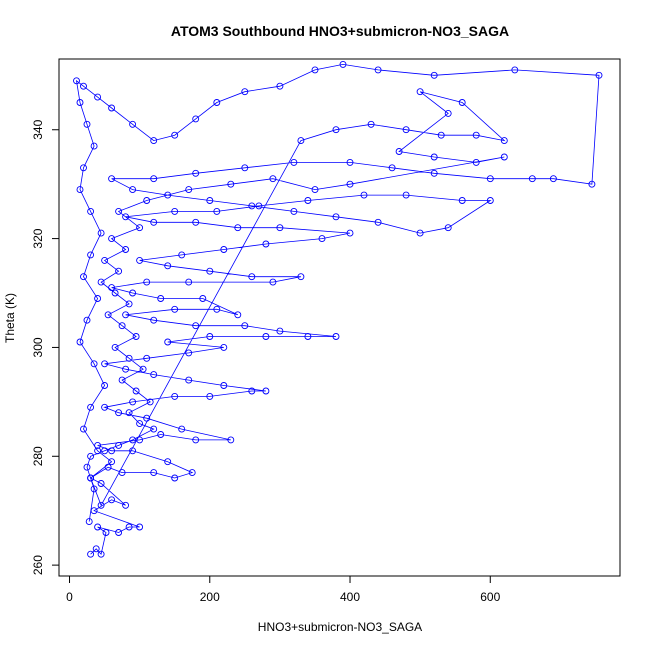 The width and height of the screenshot is (650, 650). What do you see at coordinates (69, 597) in the screenshot?
I see `x-tick-label: 0` at bounding box center [69, 597].